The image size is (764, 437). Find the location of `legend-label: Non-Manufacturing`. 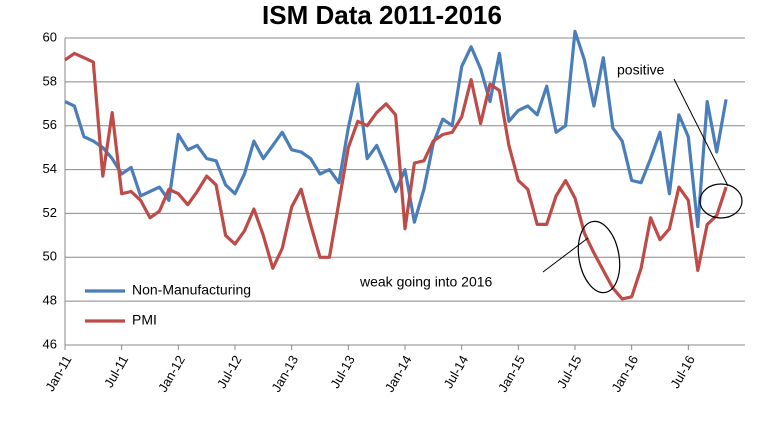

legend-label: Non-Manufacturing is located at coordinates (191, 290).